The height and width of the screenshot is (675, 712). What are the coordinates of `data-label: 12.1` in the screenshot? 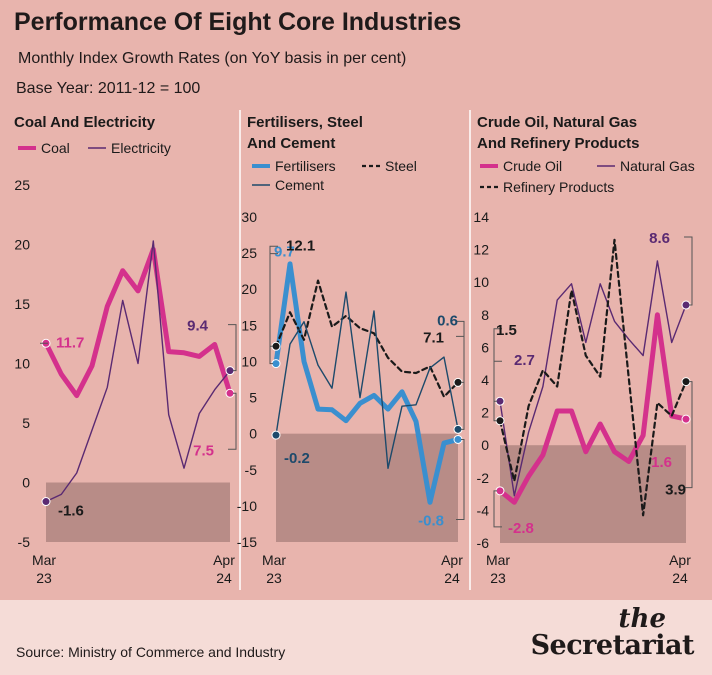 It's located at (300, 245).